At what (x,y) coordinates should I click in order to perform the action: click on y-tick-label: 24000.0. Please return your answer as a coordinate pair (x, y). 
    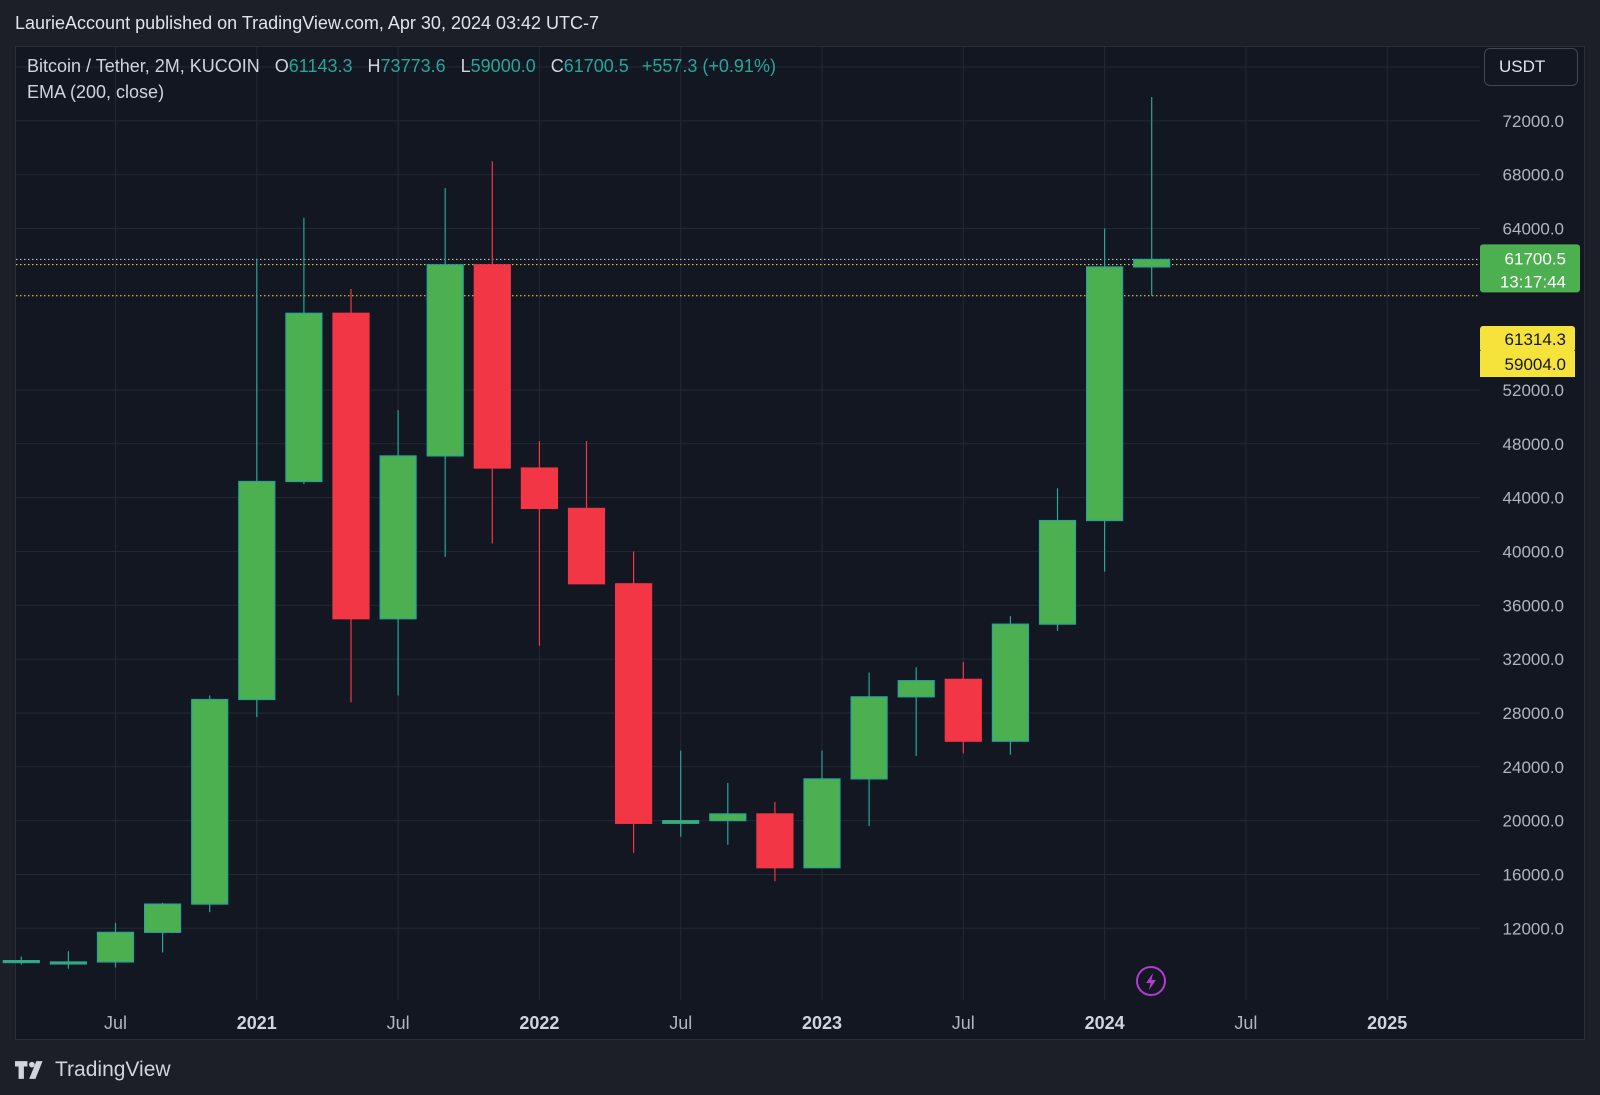
    Looking at the image, I should click on (1533, 767).